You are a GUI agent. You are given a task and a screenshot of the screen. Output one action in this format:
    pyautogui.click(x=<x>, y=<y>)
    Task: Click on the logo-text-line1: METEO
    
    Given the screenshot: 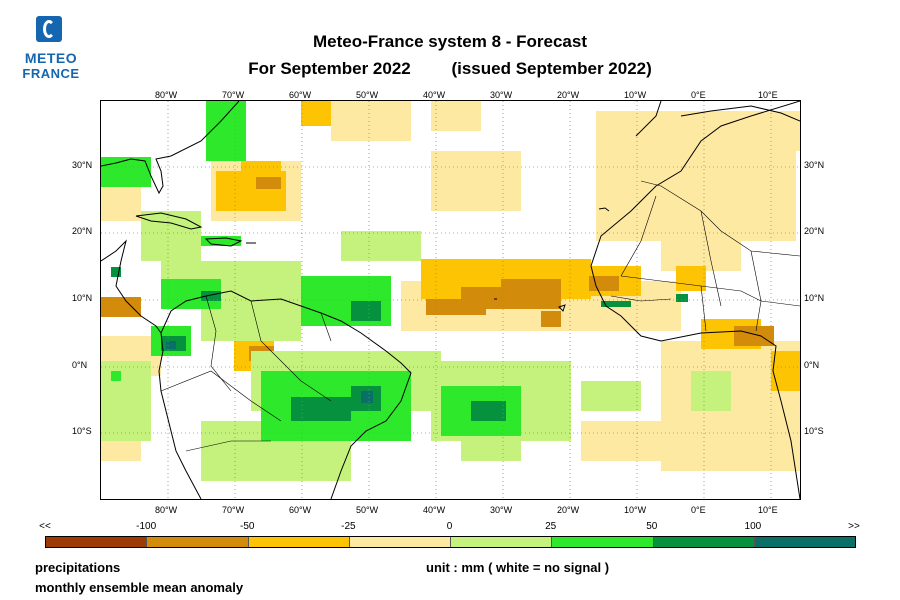 What is the action you would take?
    pyautogui.click(x=51, y=58)
    